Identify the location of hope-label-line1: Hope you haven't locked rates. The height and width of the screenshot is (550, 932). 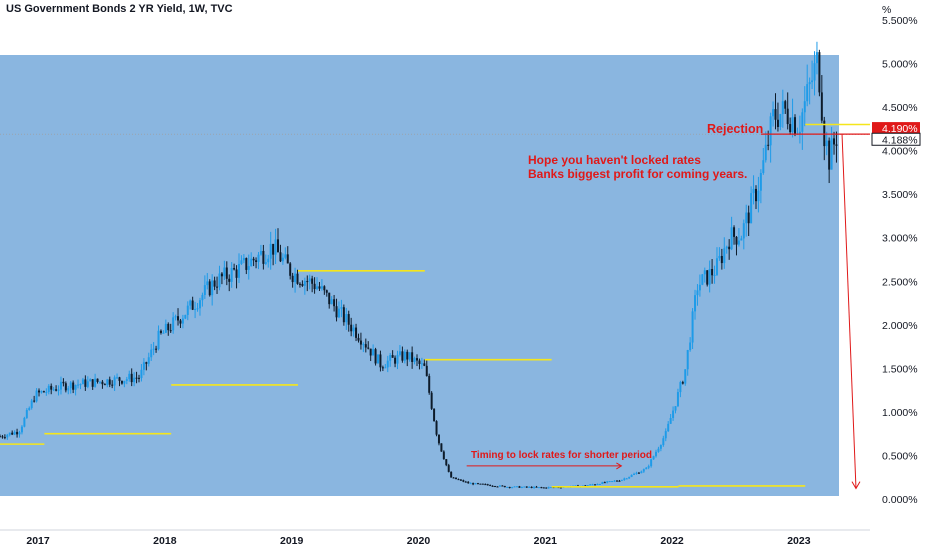
(614, 160).